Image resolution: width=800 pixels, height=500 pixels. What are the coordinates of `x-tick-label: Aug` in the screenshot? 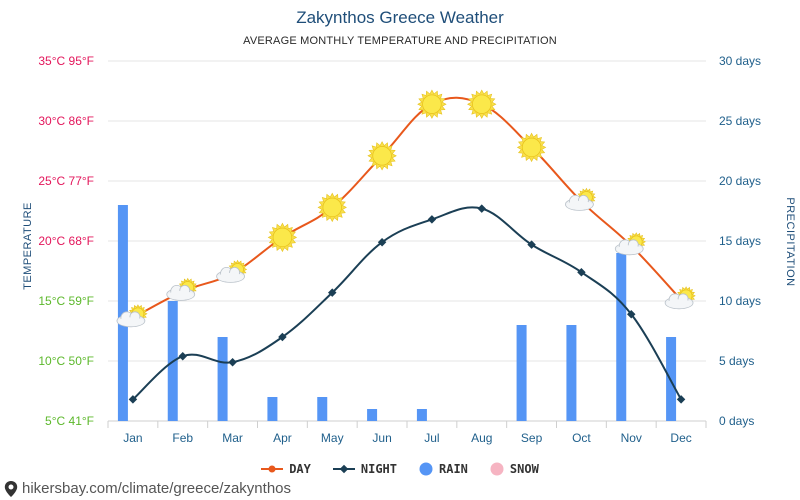 It's located at (481, 438).